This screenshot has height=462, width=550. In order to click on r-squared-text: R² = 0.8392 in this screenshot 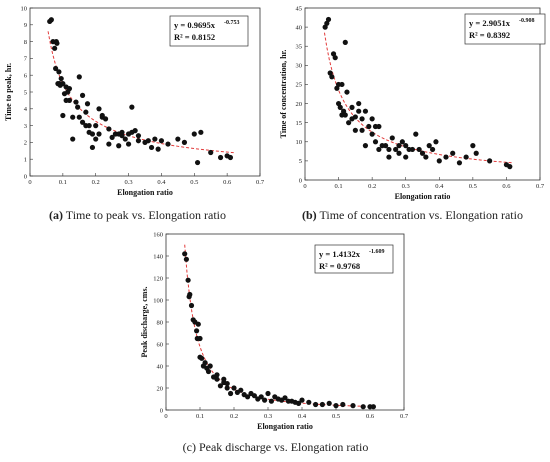, I will do `click(489, 35)`.